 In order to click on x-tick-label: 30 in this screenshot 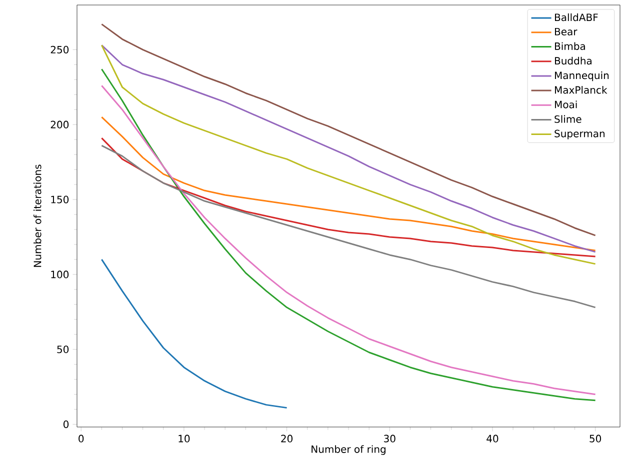, I will do `click(390, 438)`.